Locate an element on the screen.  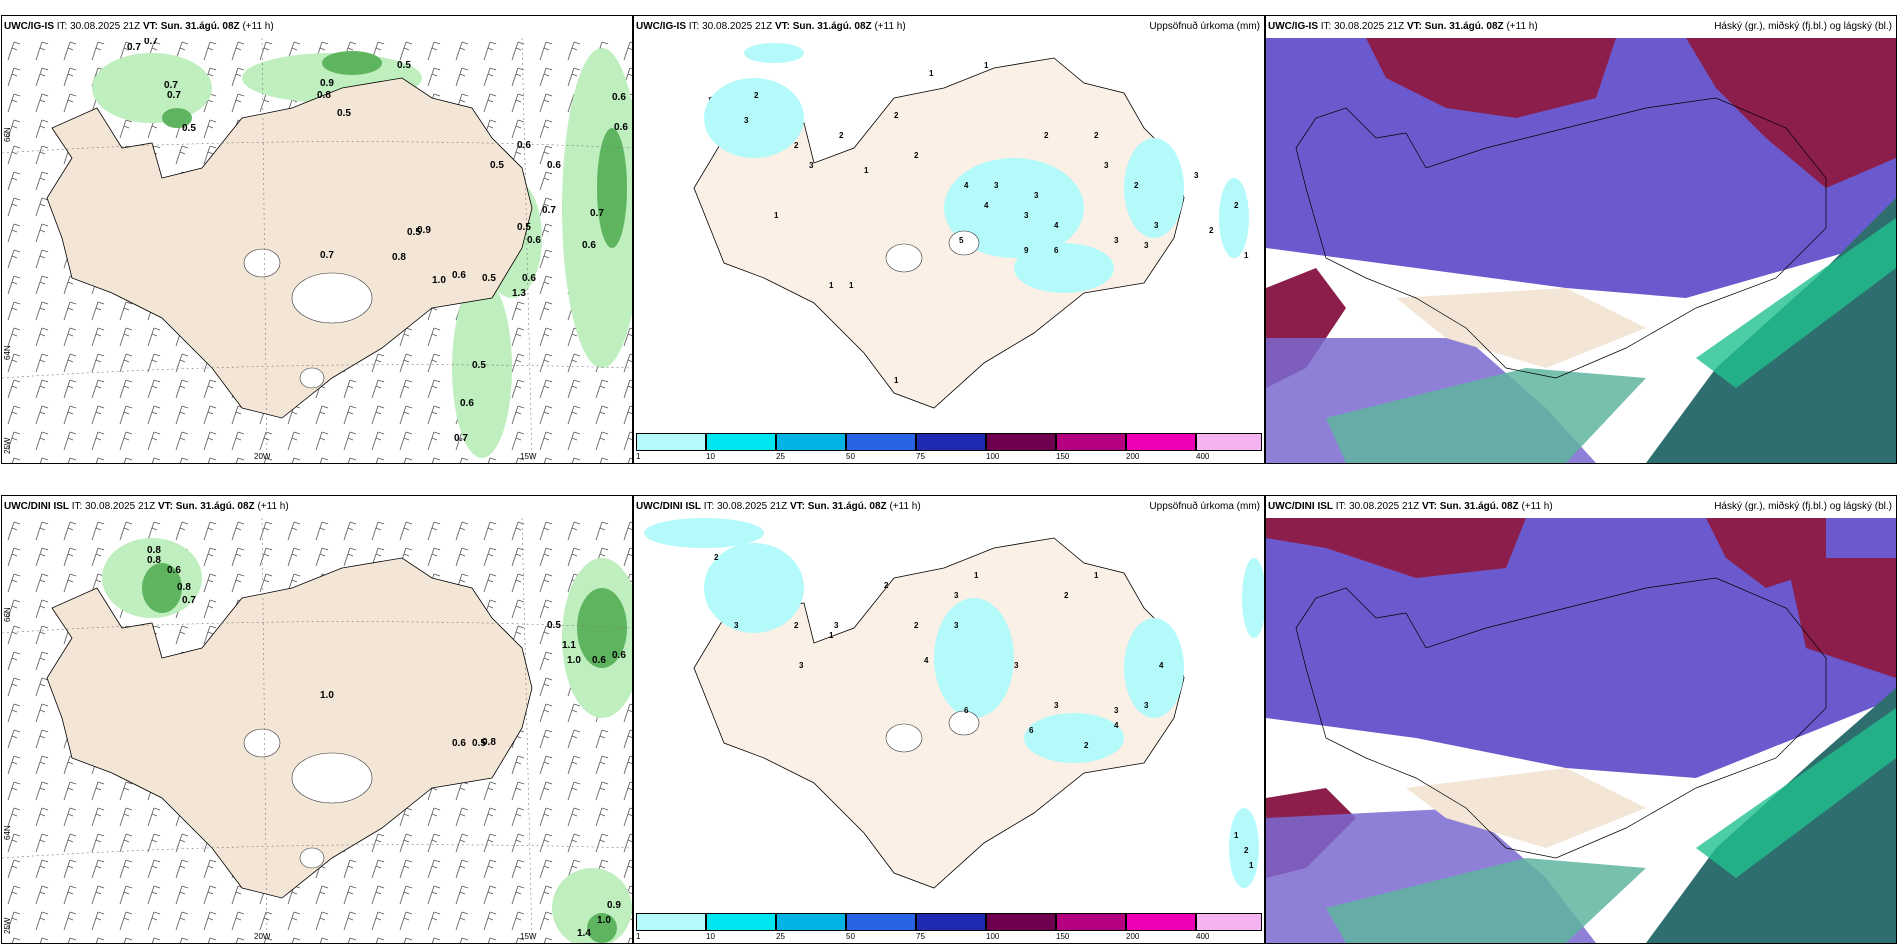
colorbar-tick: 10 is located at coordinates (710, 936).